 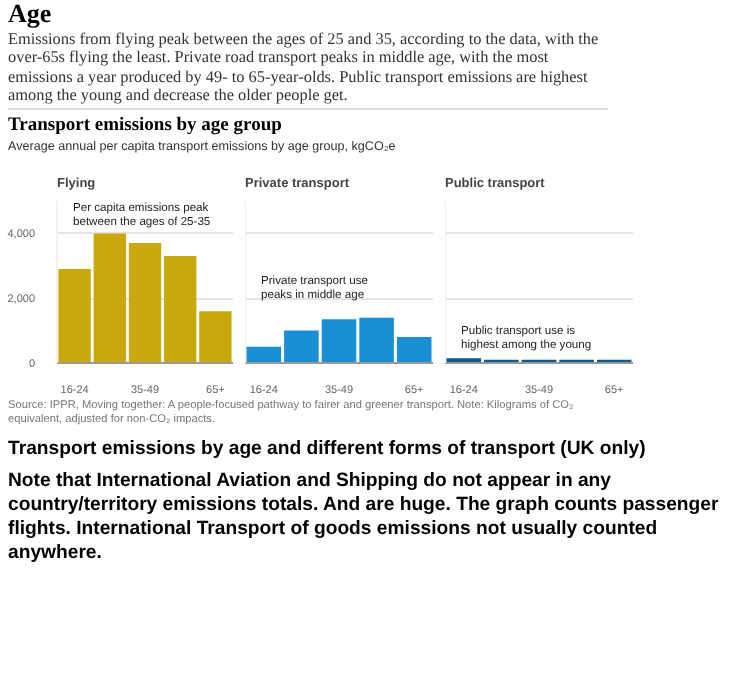 I want to click on text: Transport emissions by age and different forms of transport (UK only), so click(x=327, y=449).